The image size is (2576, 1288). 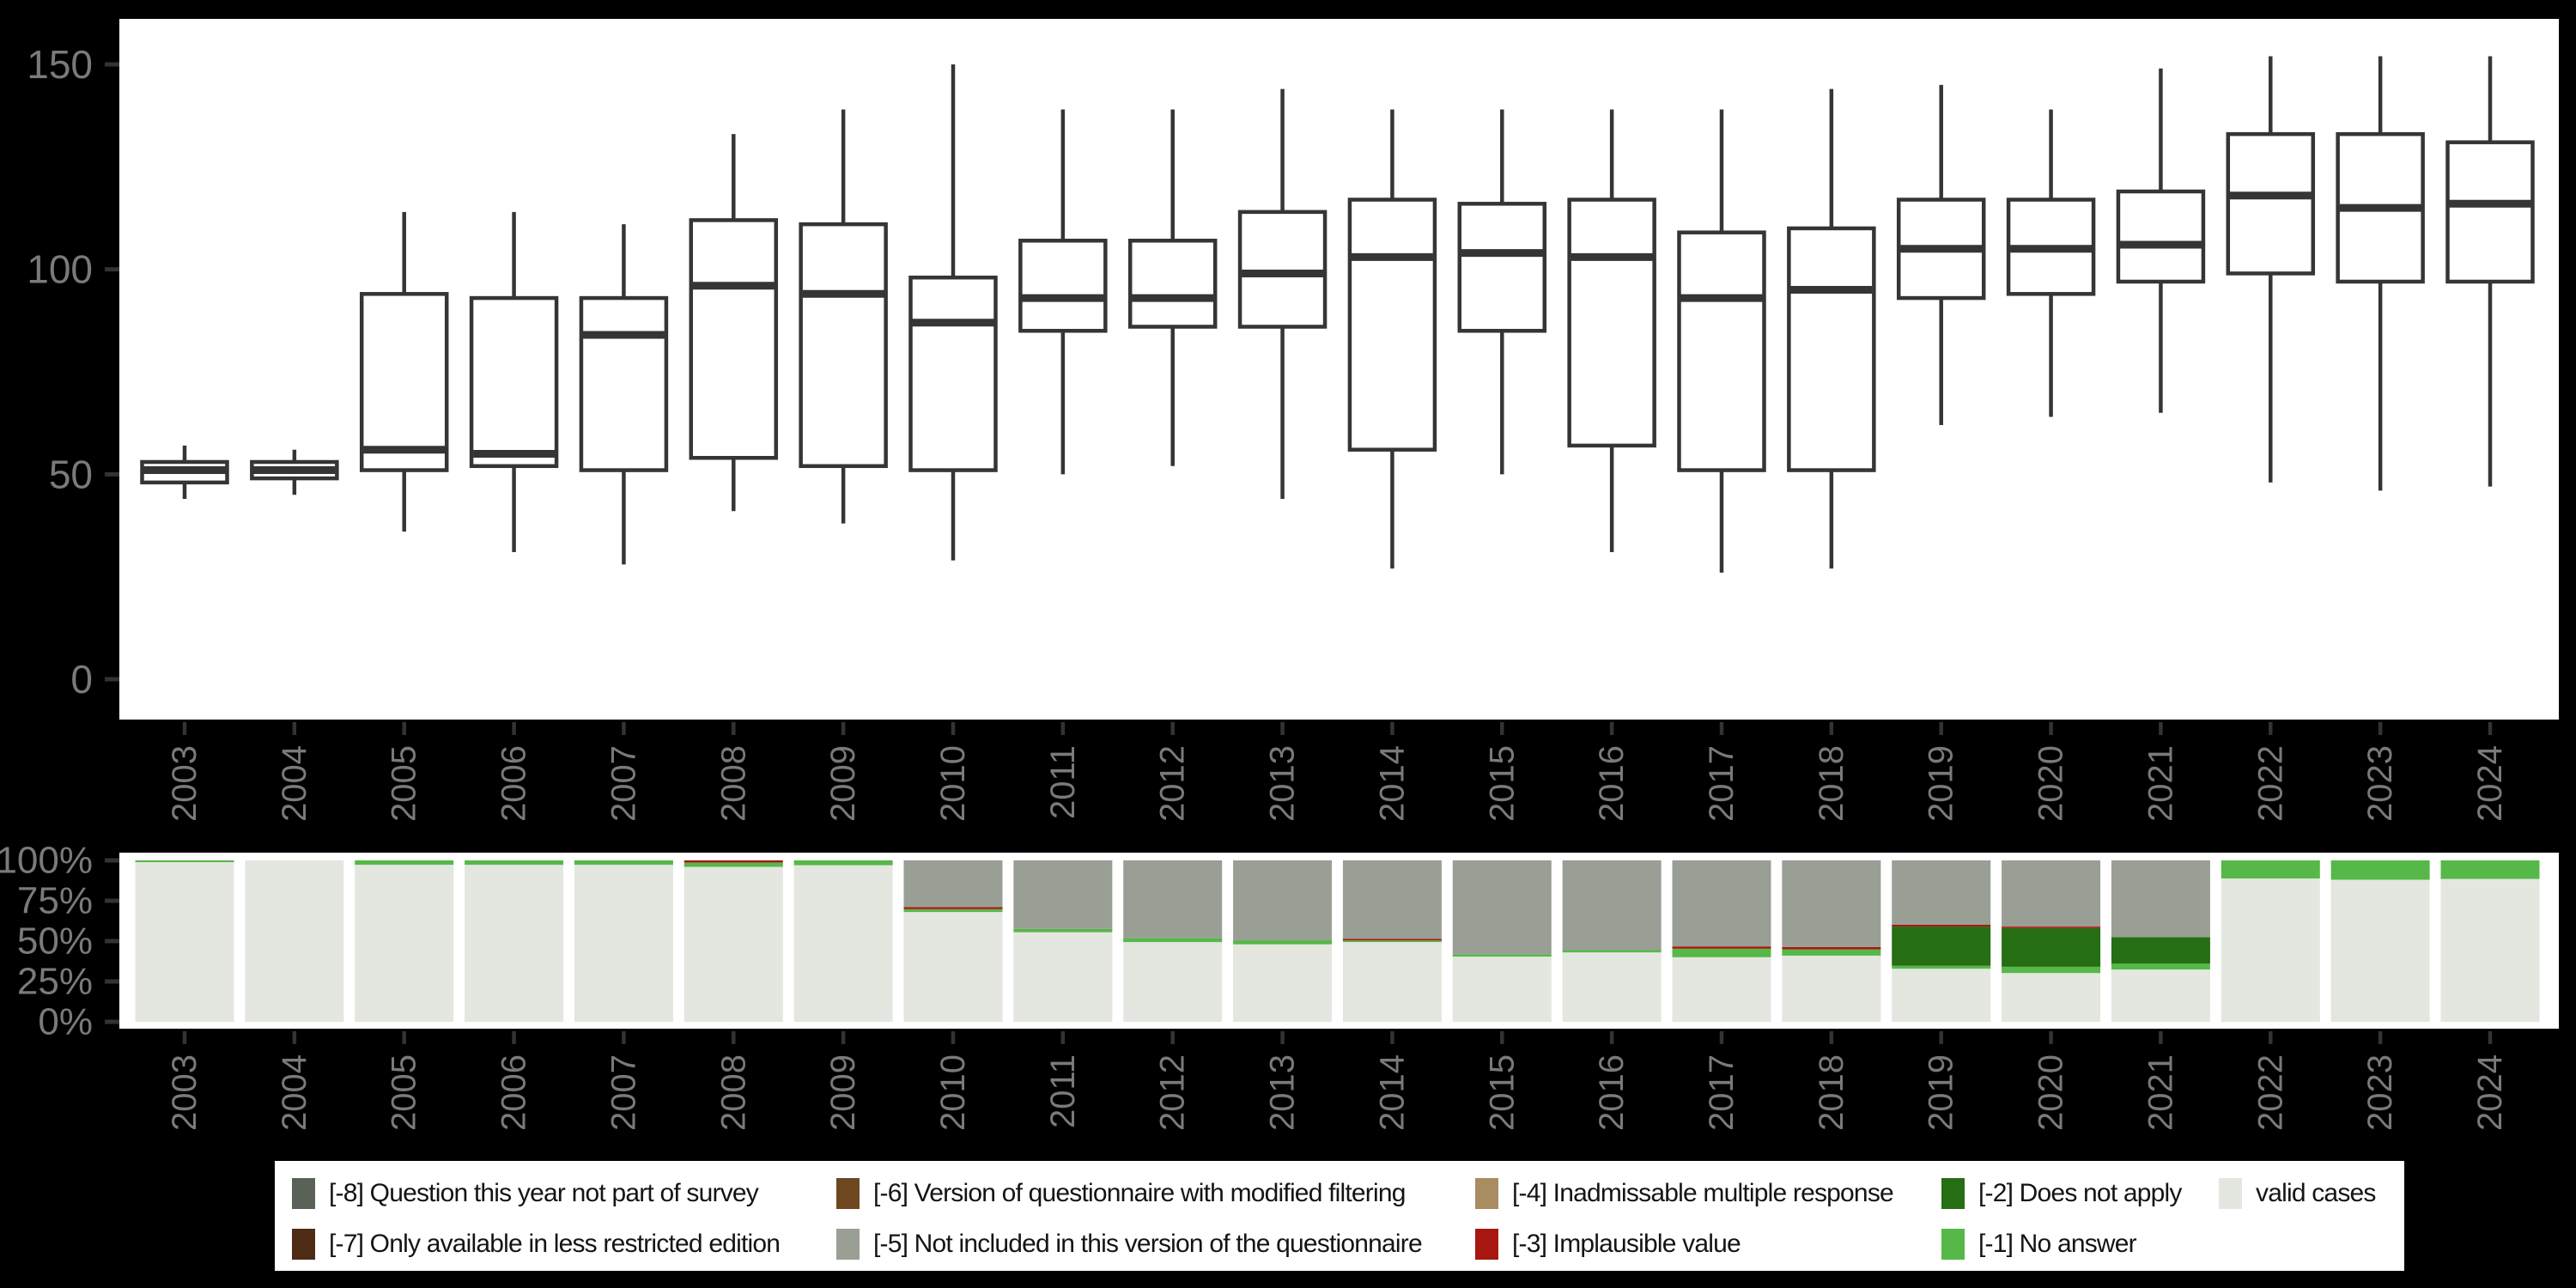 What do you see at coordinates (1612, 941) in the screenshot?
I see `bar-2016` at bounding box center [1612, 941].